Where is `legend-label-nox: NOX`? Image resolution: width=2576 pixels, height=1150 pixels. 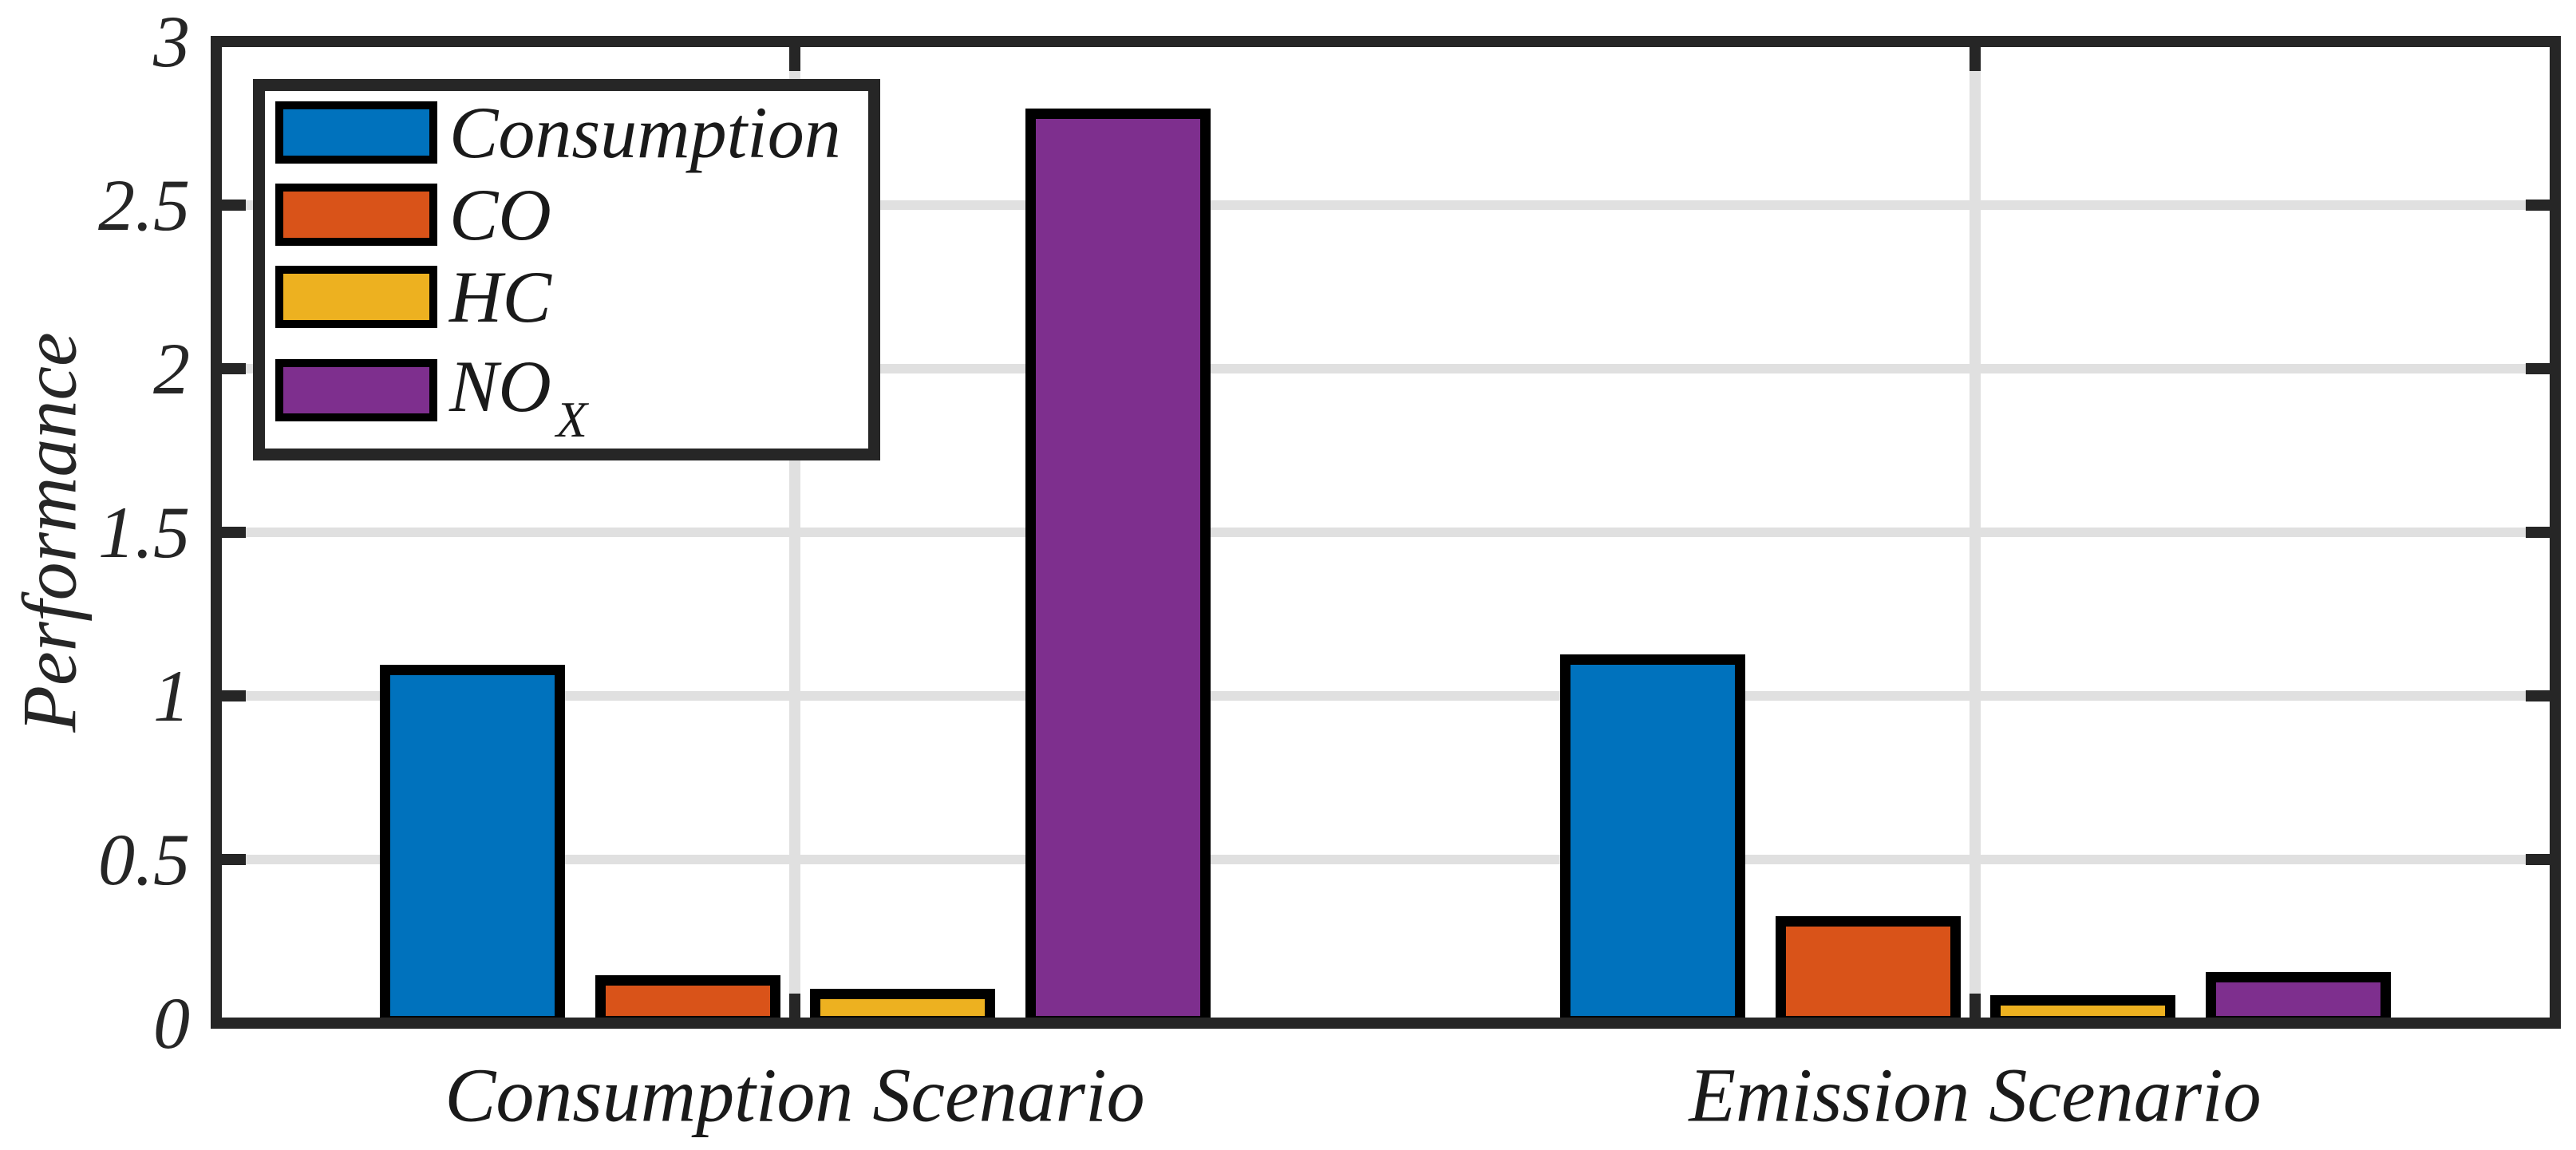 legend-label-nox: NOX is located at coordinates (518, 399).